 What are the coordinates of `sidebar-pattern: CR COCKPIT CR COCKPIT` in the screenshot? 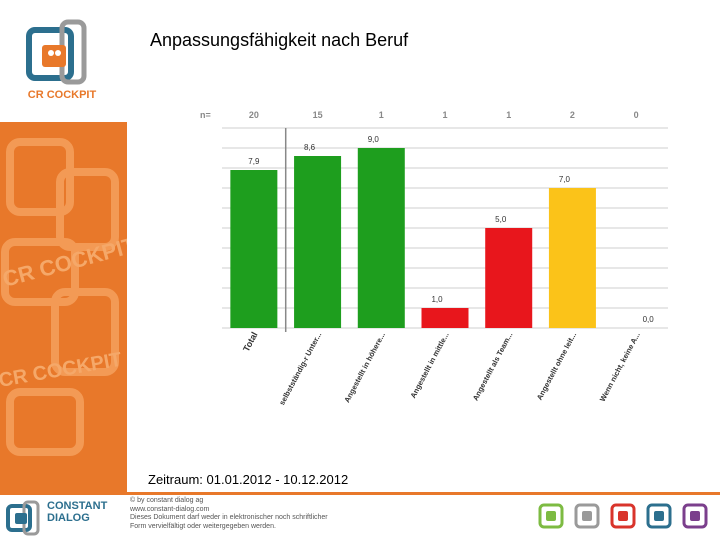 It's located at (63, 297).